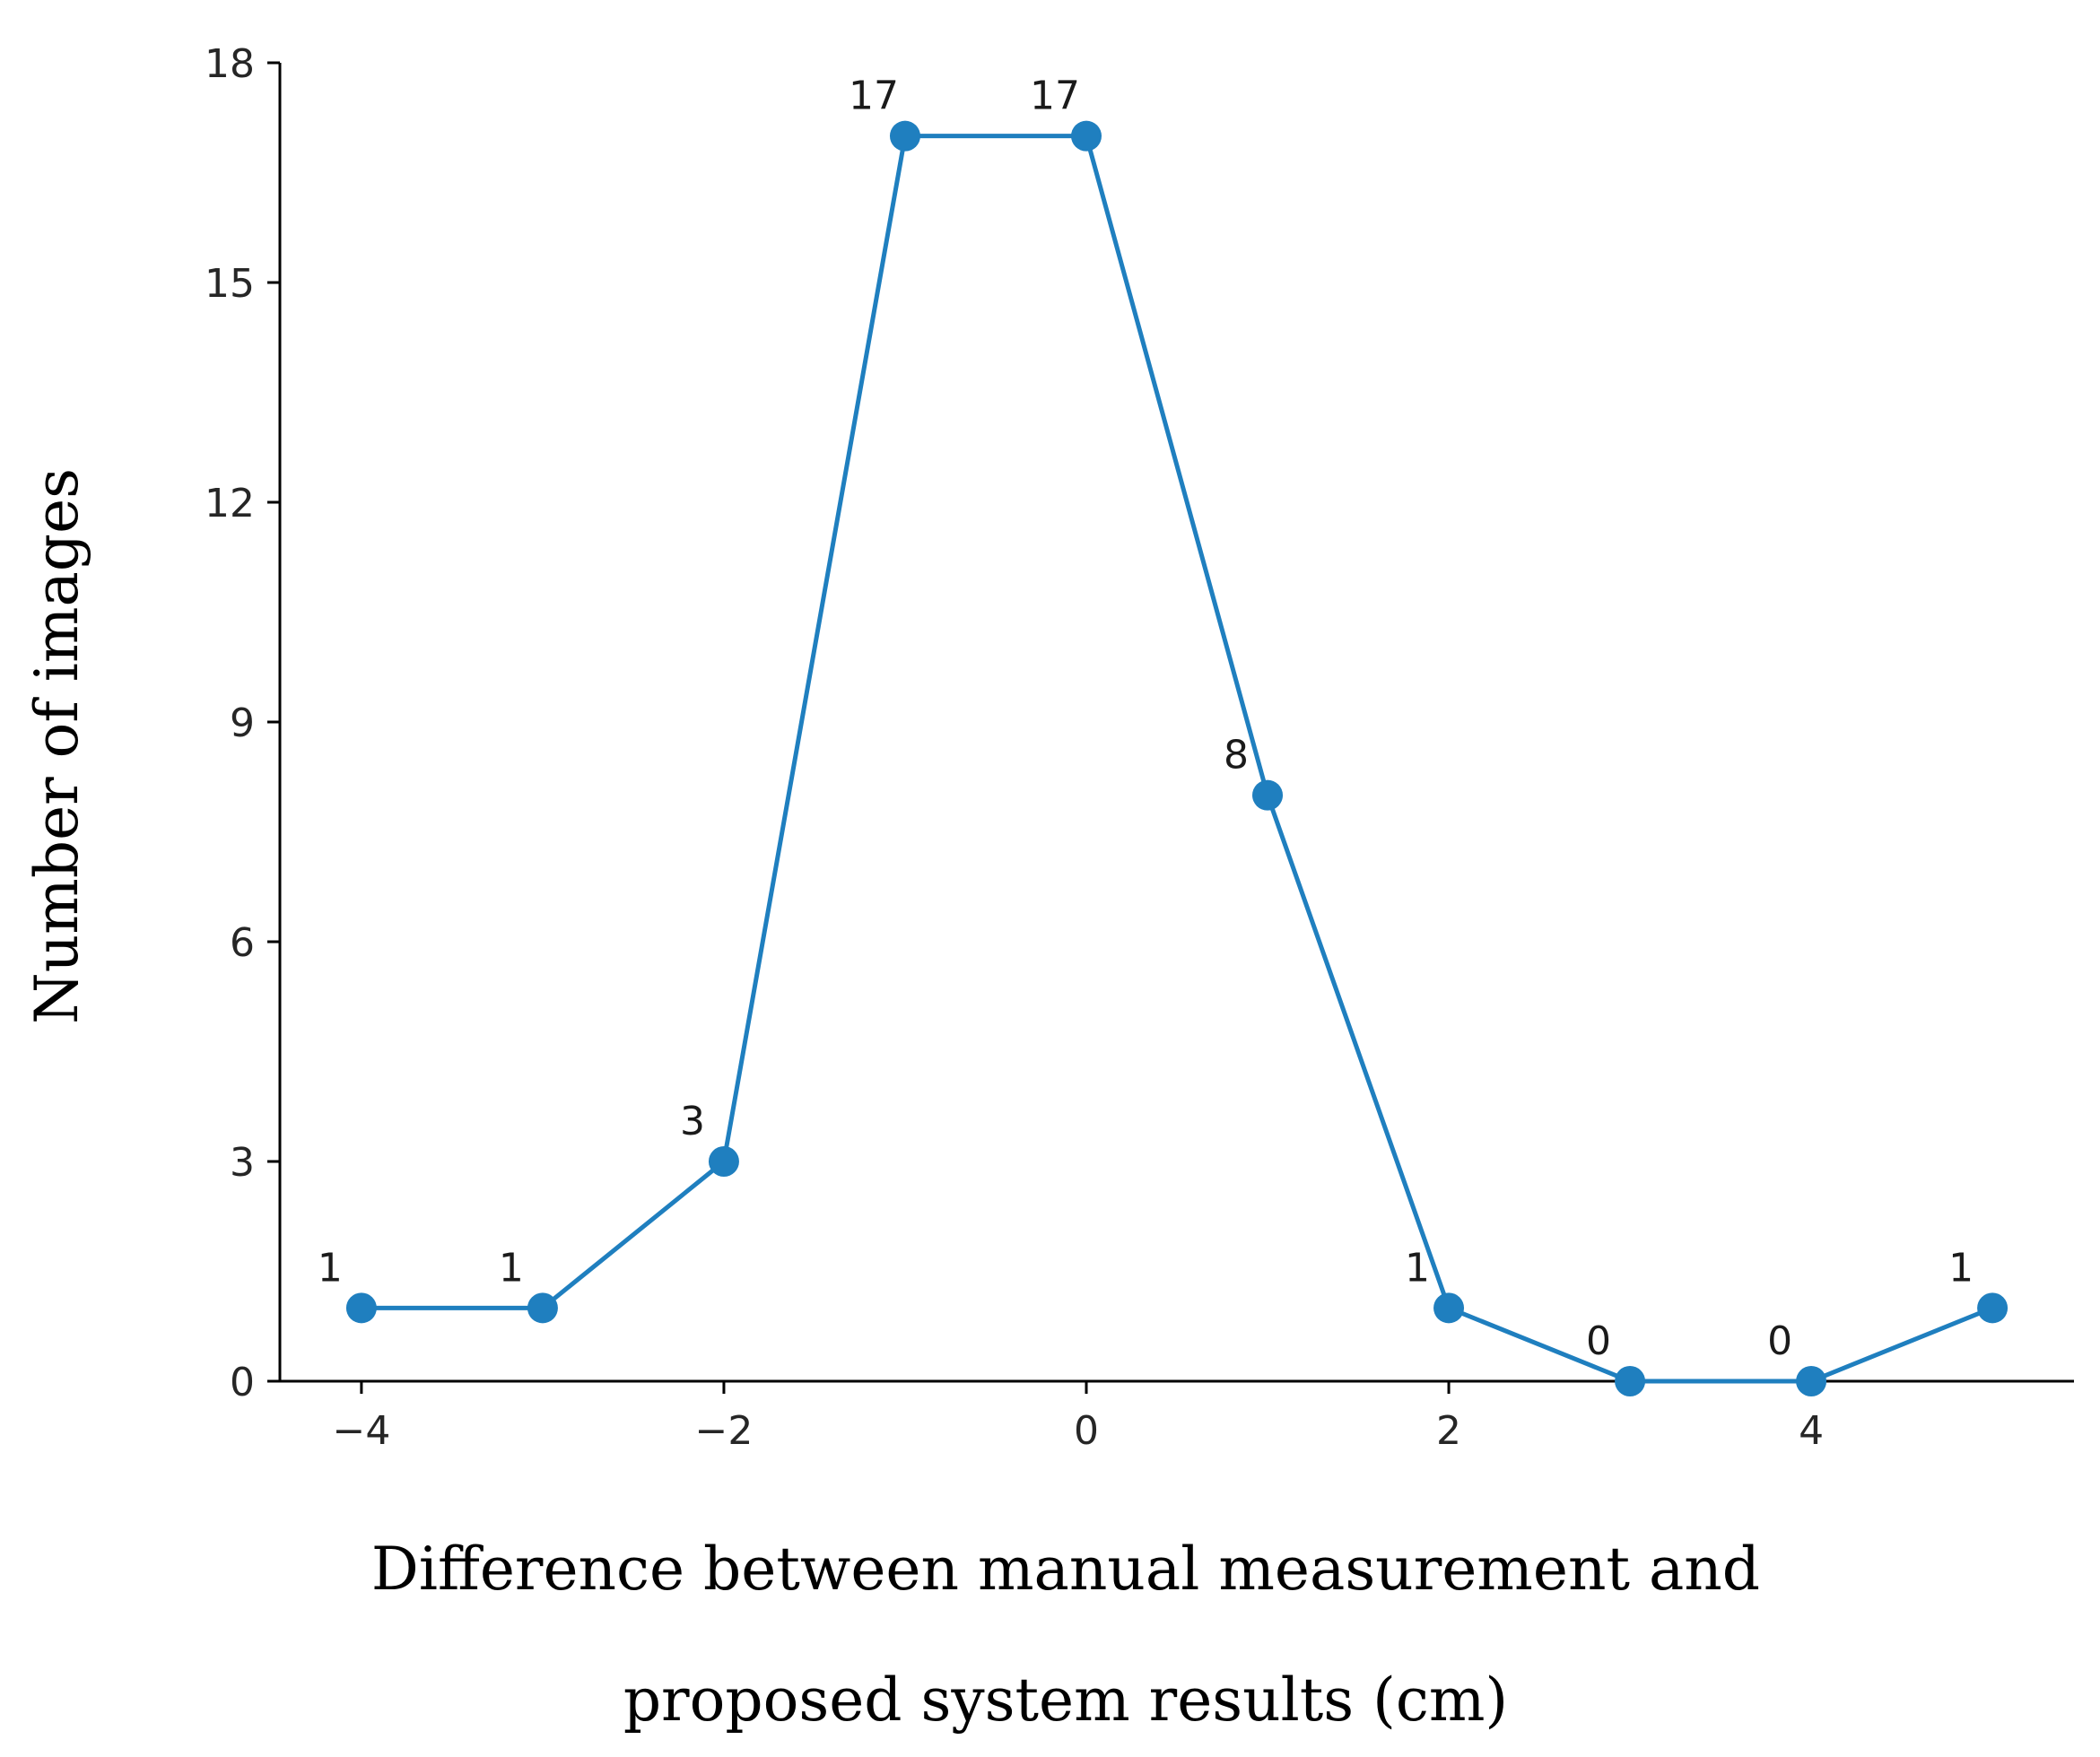 The width and height of the screenshot is (2100, 1757). What do you see at coordinates (57, 746) in the screenshot?
I see `y-axis-title: Number of images` at bounding box center [57, 746].